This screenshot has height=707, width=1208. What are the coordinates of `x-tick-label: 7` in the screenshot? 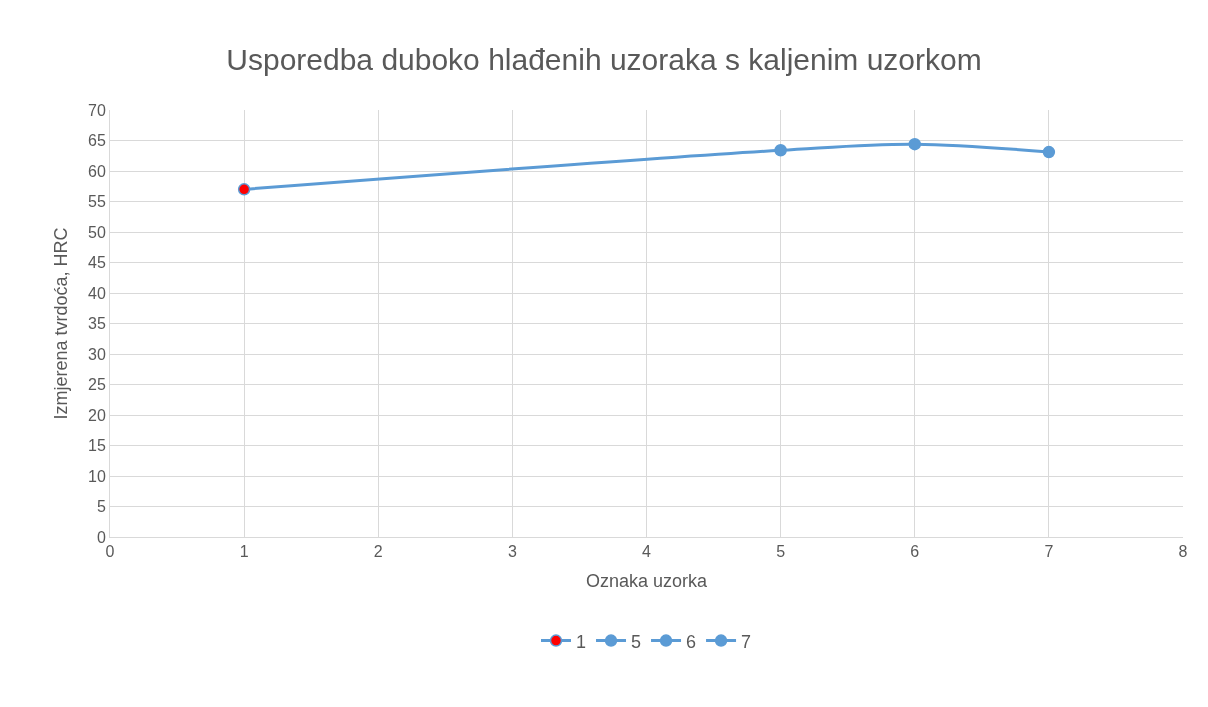 It's located at (1049, 552).